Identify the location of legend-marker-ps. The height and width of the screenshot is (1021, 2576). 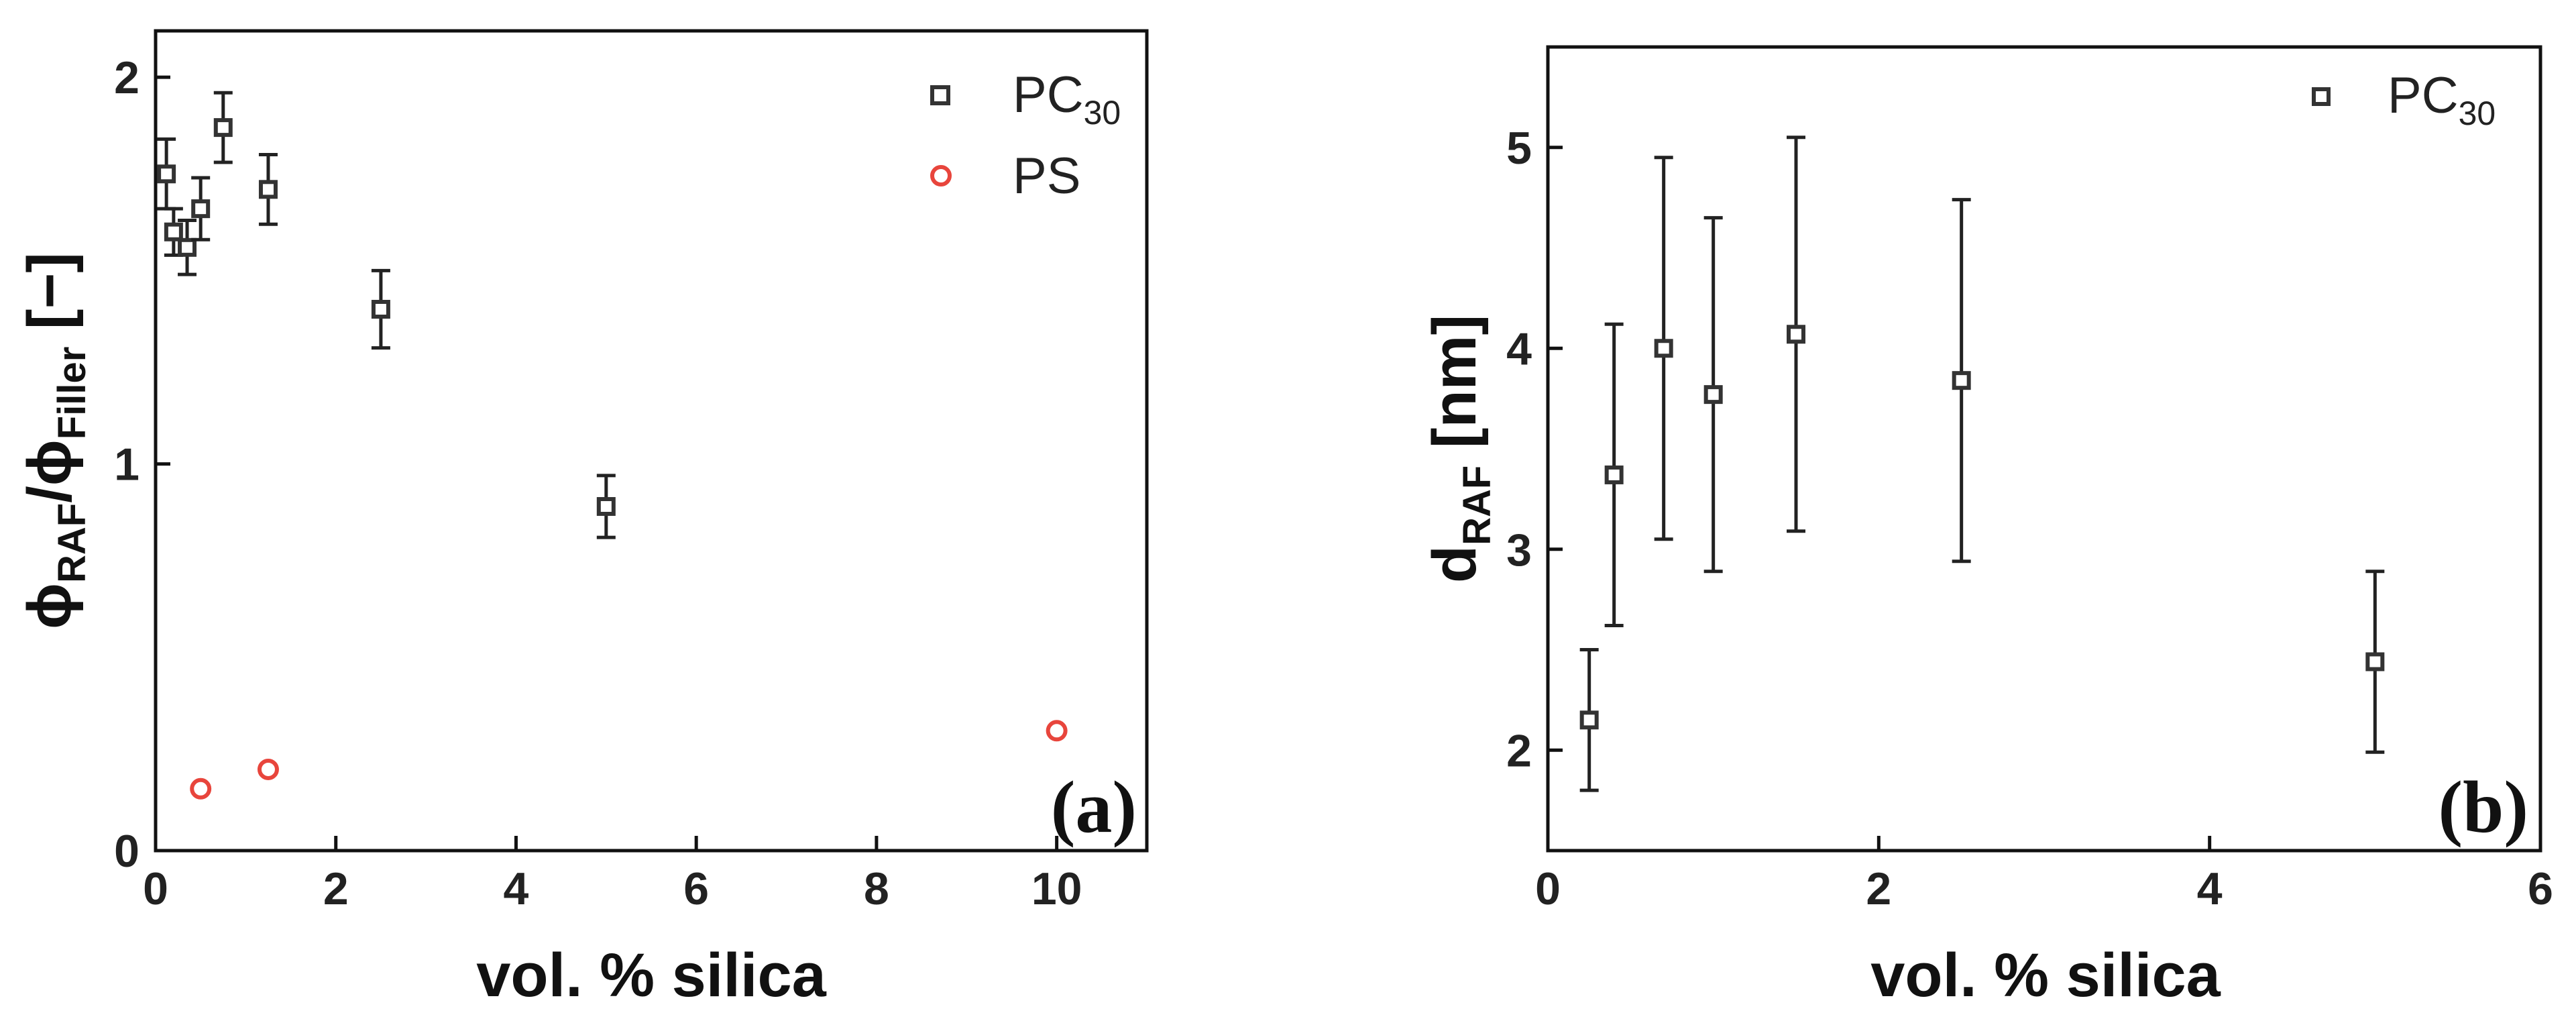
(941, 175).